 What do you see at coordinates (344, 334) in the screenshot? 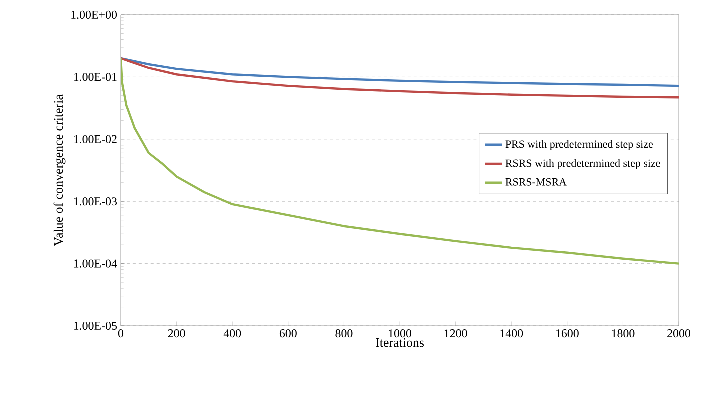
I see `x-tick-label: 800` at bounding box center [344, 334].